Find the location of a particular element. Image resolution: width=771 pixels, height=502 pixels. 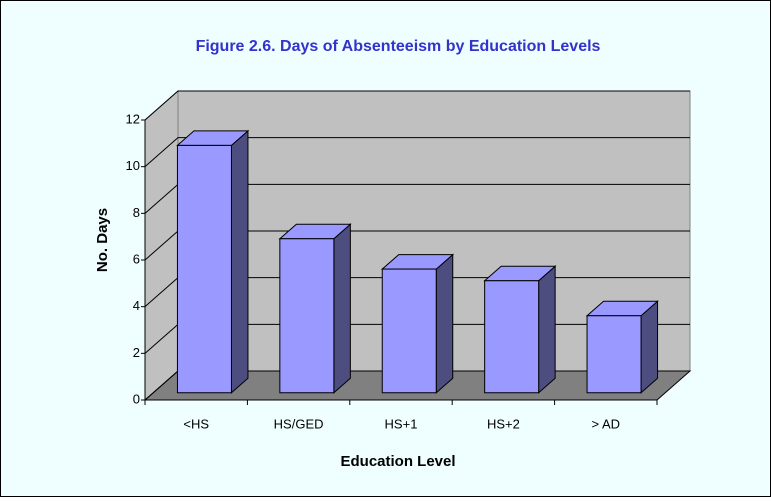

y-tick-label: 4 is located at coordinates (136, 305).